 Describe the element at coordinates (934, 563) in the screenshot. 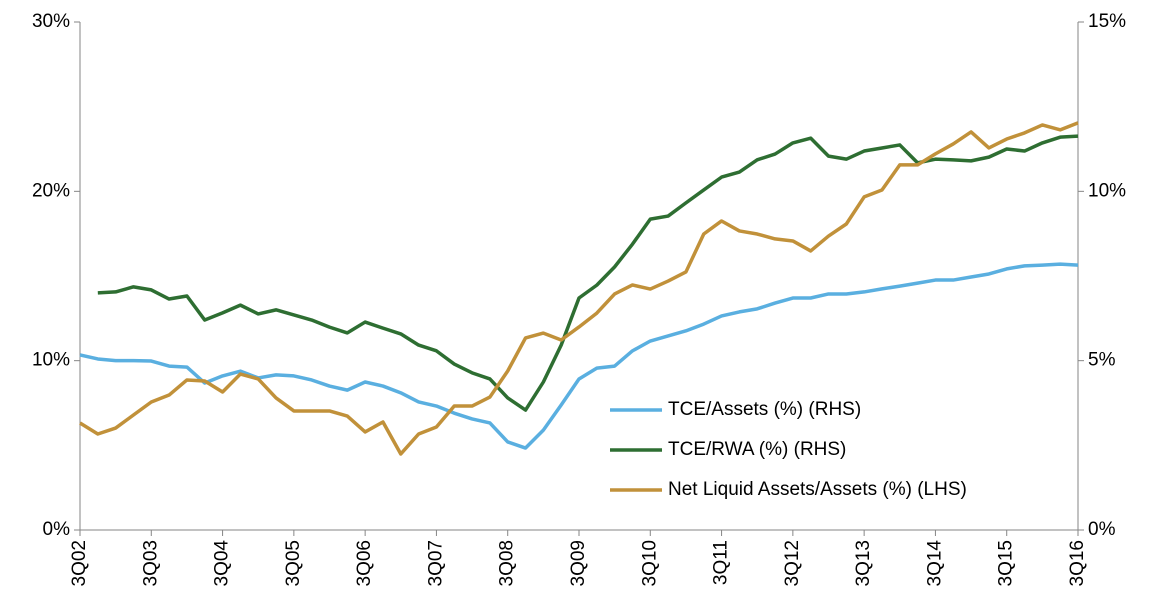

I see `x-tick-label: 3Q14` at that location.